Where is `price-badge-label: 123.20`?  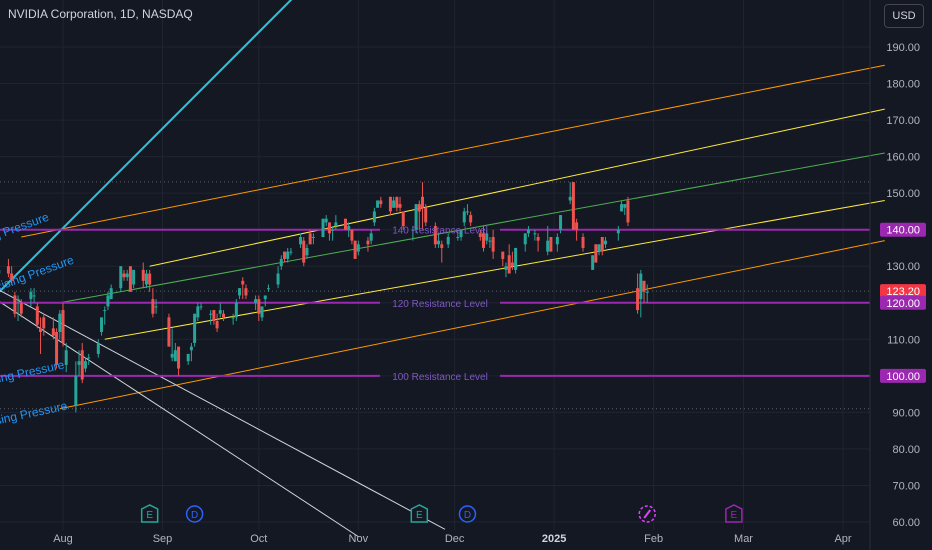
price-badge-label: 123.20 is located at coordinates (903, 292).